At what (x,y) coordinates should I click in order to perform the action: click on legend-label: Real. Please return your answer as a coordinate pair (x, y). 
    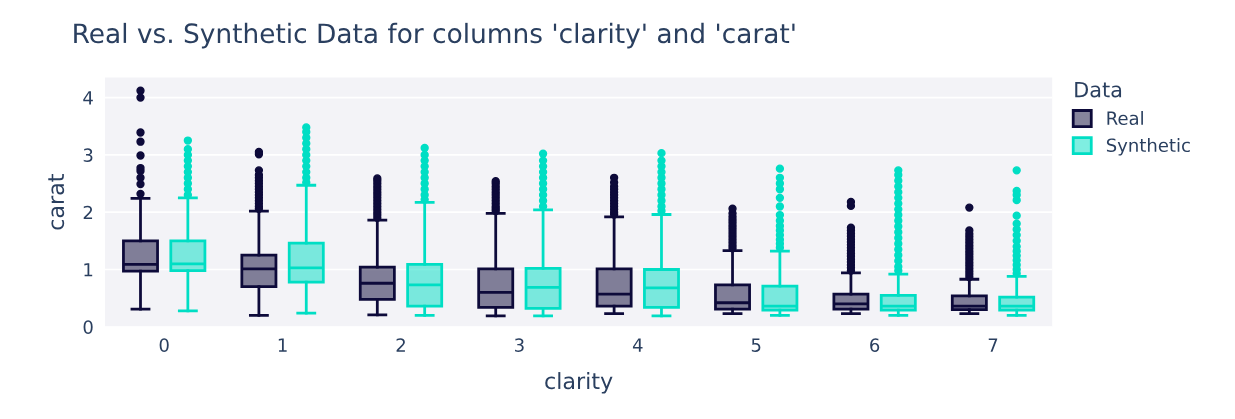
    Looking at the image, I should click on (1125, 118).